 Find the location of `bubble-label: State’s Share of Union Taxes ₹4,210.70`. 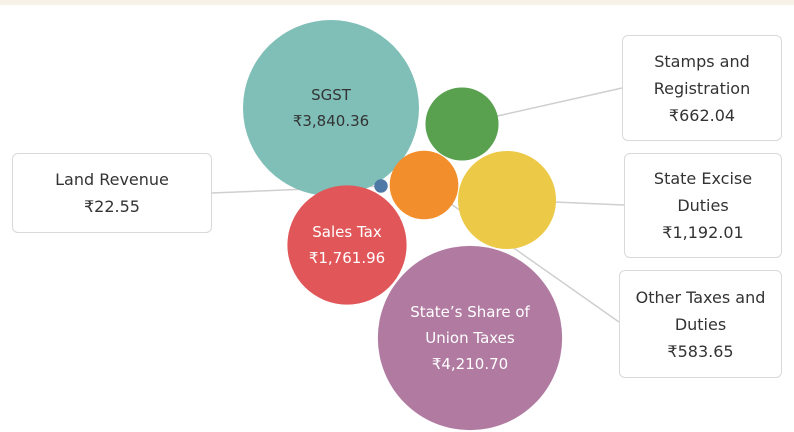

bubble-label: State’s Share of Union Taxes ₹4,210.70 is located at coordinates (470, 338).